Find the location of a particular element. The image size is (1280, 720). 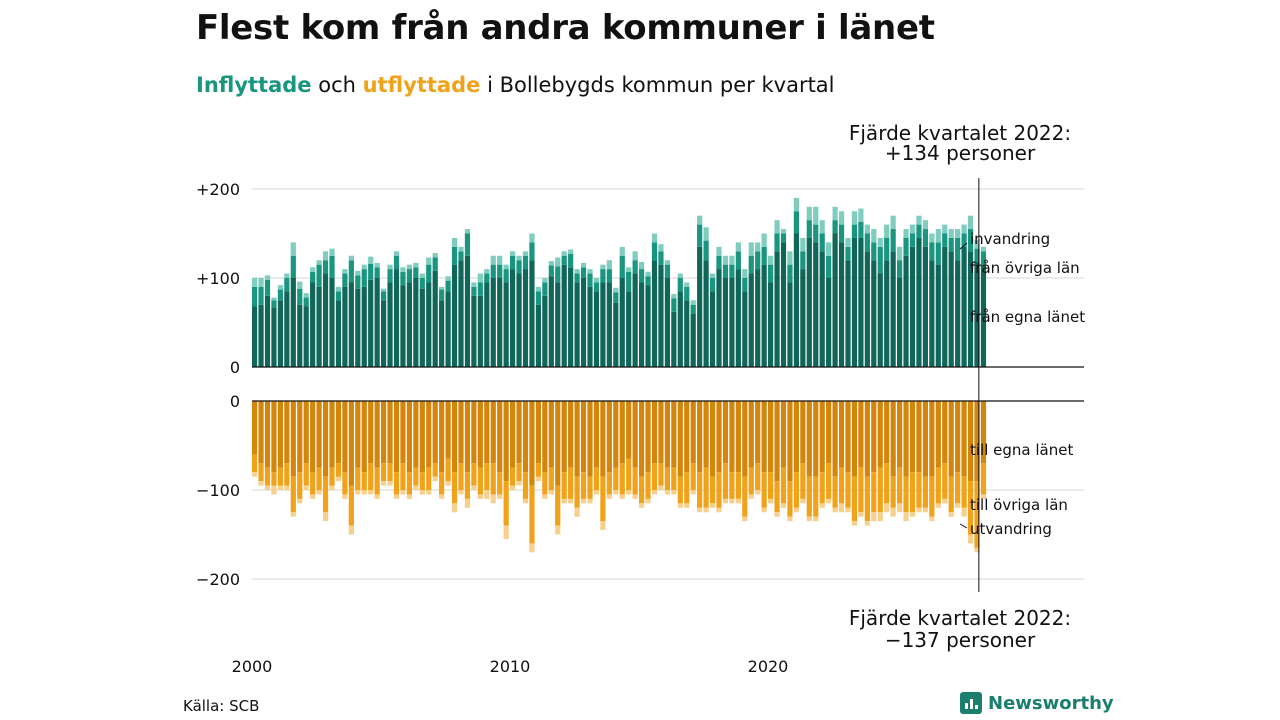

series-label-in: från övriga län is located at coordinates (1025, 268).